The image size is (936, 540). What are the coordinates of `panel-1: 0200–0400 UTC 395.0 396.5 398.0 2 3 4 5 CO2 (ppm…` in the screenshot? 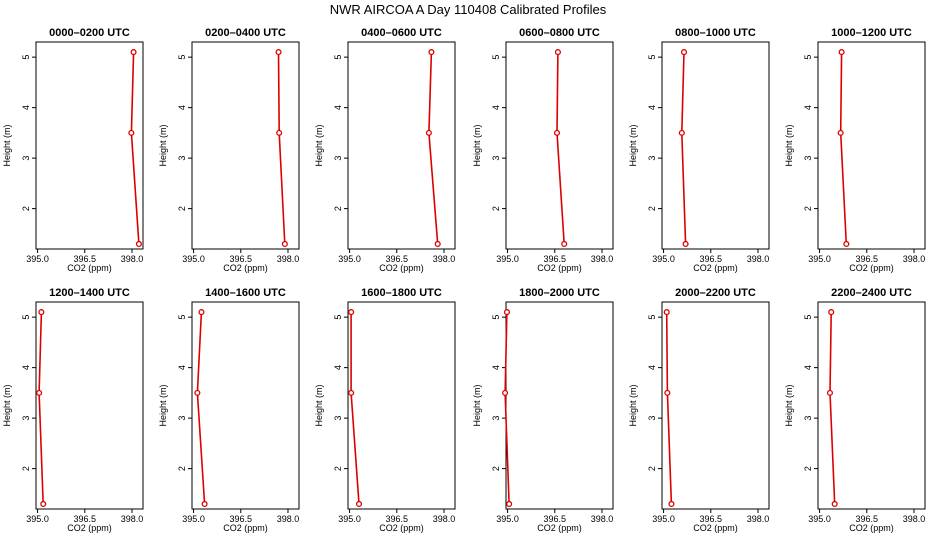 It's located at (229, 150).